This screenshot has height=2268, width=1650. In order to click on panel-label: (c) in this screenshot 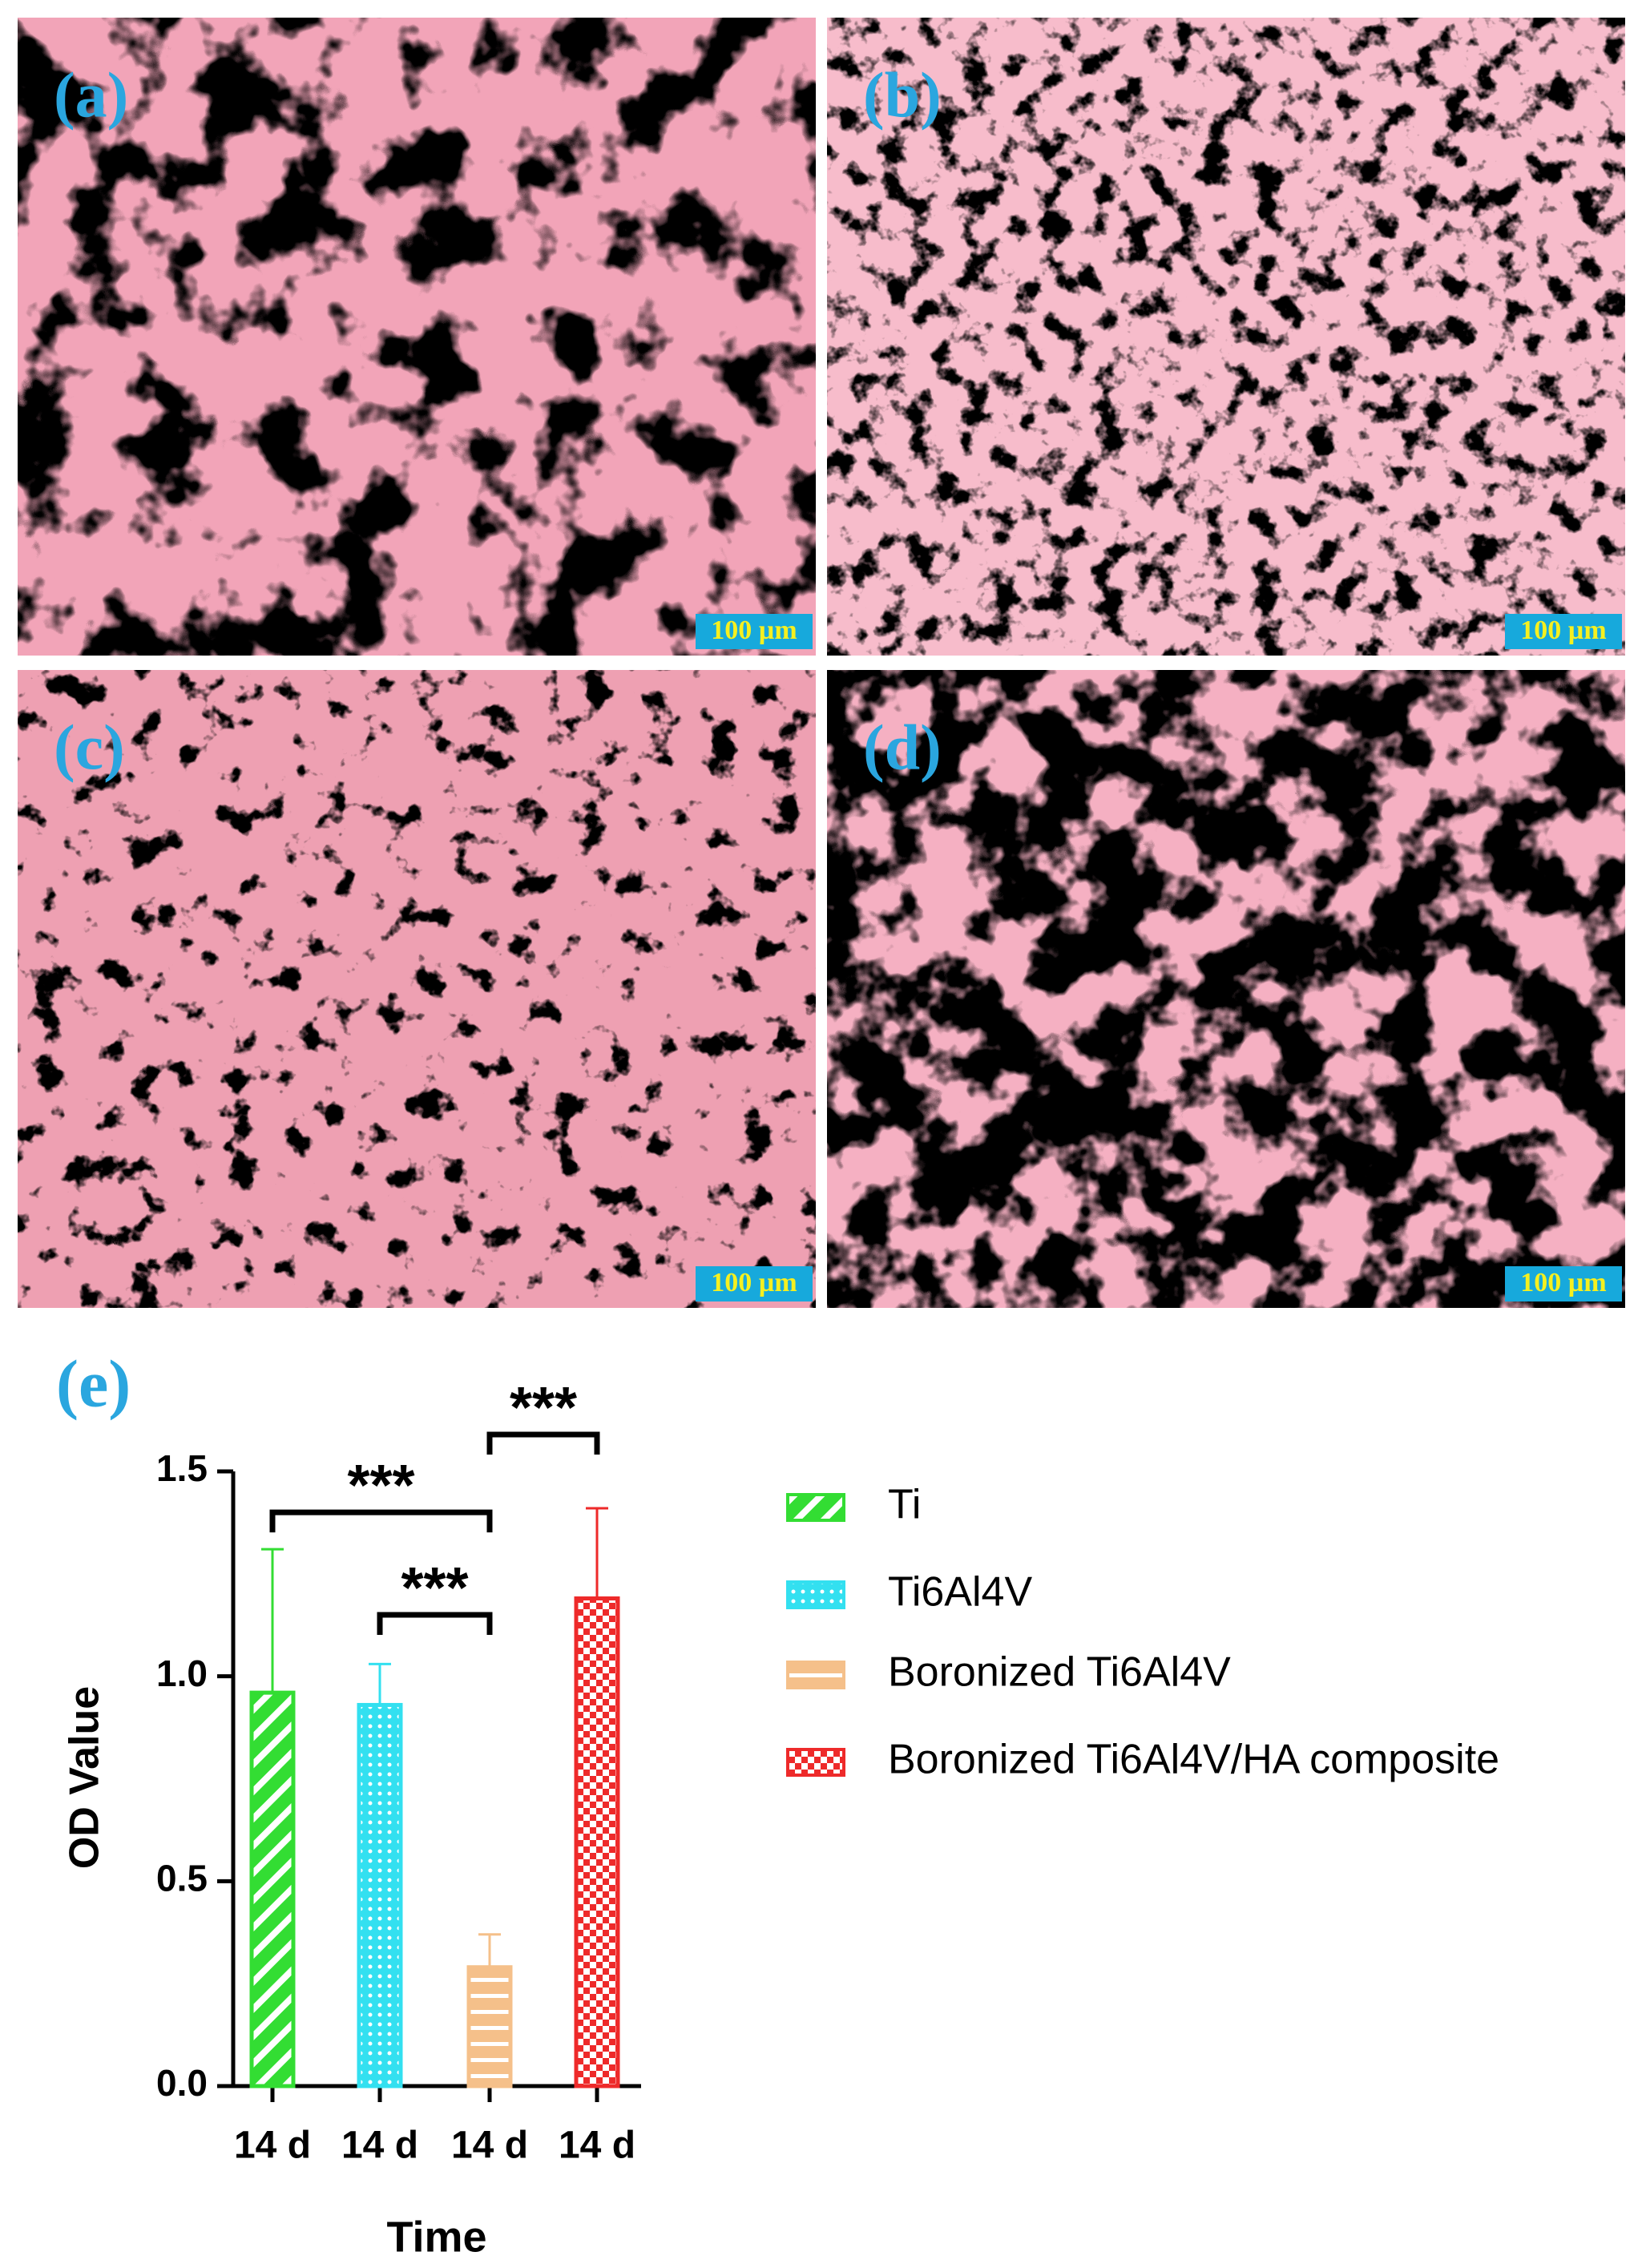, I will do `click(89, 747)`.